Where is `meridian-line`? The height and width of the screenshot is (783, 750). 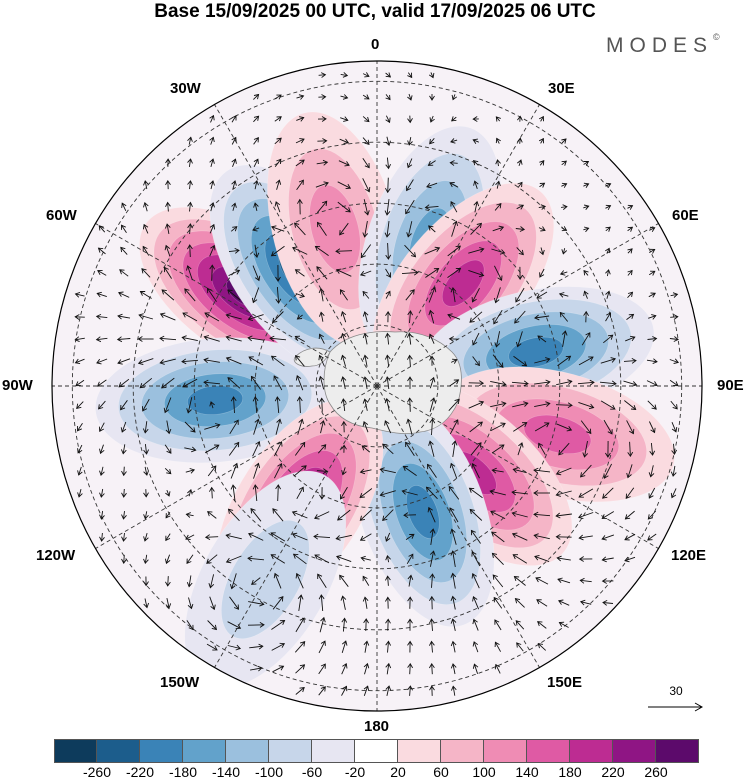
meridian-line is located at coordinates (296, 526).